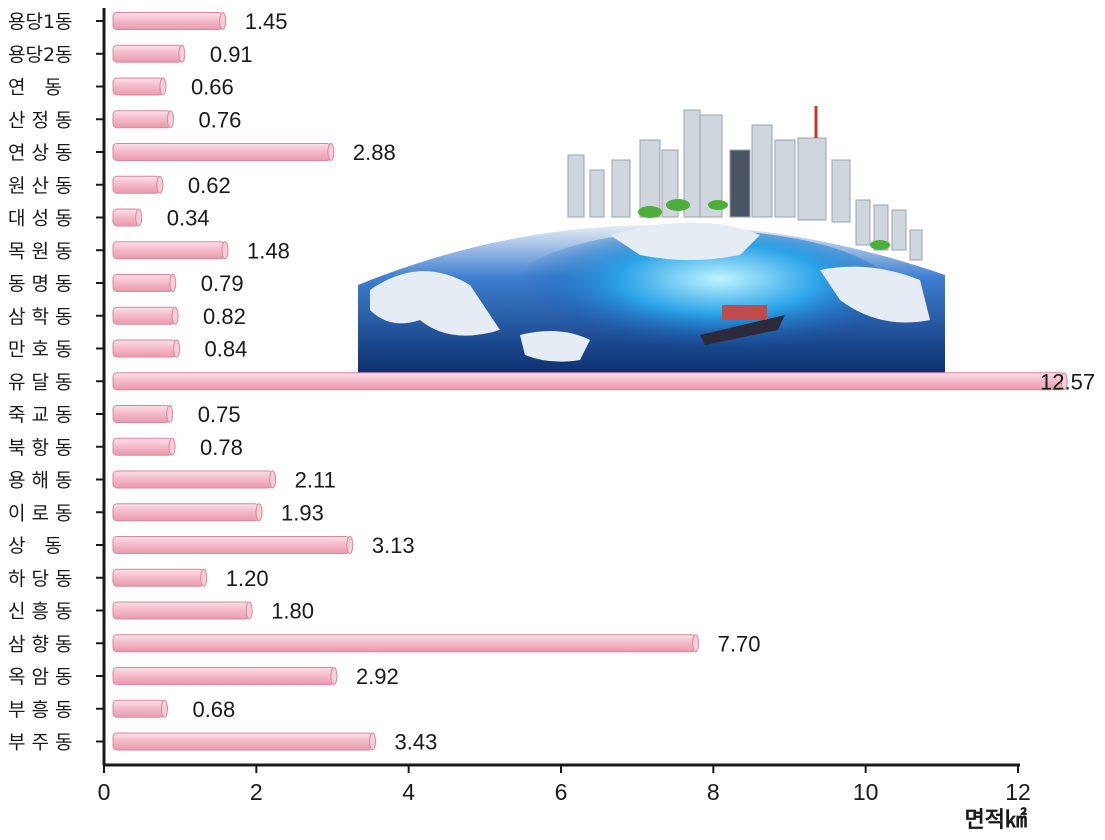  Describe the element at coordinates (40, 513) in the screenshot. I see `category-label: 이 로 동` at that location.